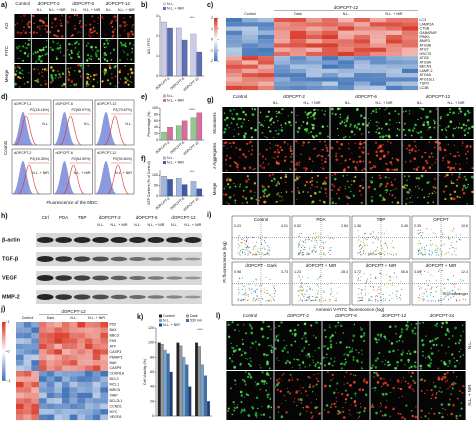 This screenshot has height=421, width=474. Describe the element at coordinates (10, 278) in the screenshot. I see `protein-label: VEGF` at that location.